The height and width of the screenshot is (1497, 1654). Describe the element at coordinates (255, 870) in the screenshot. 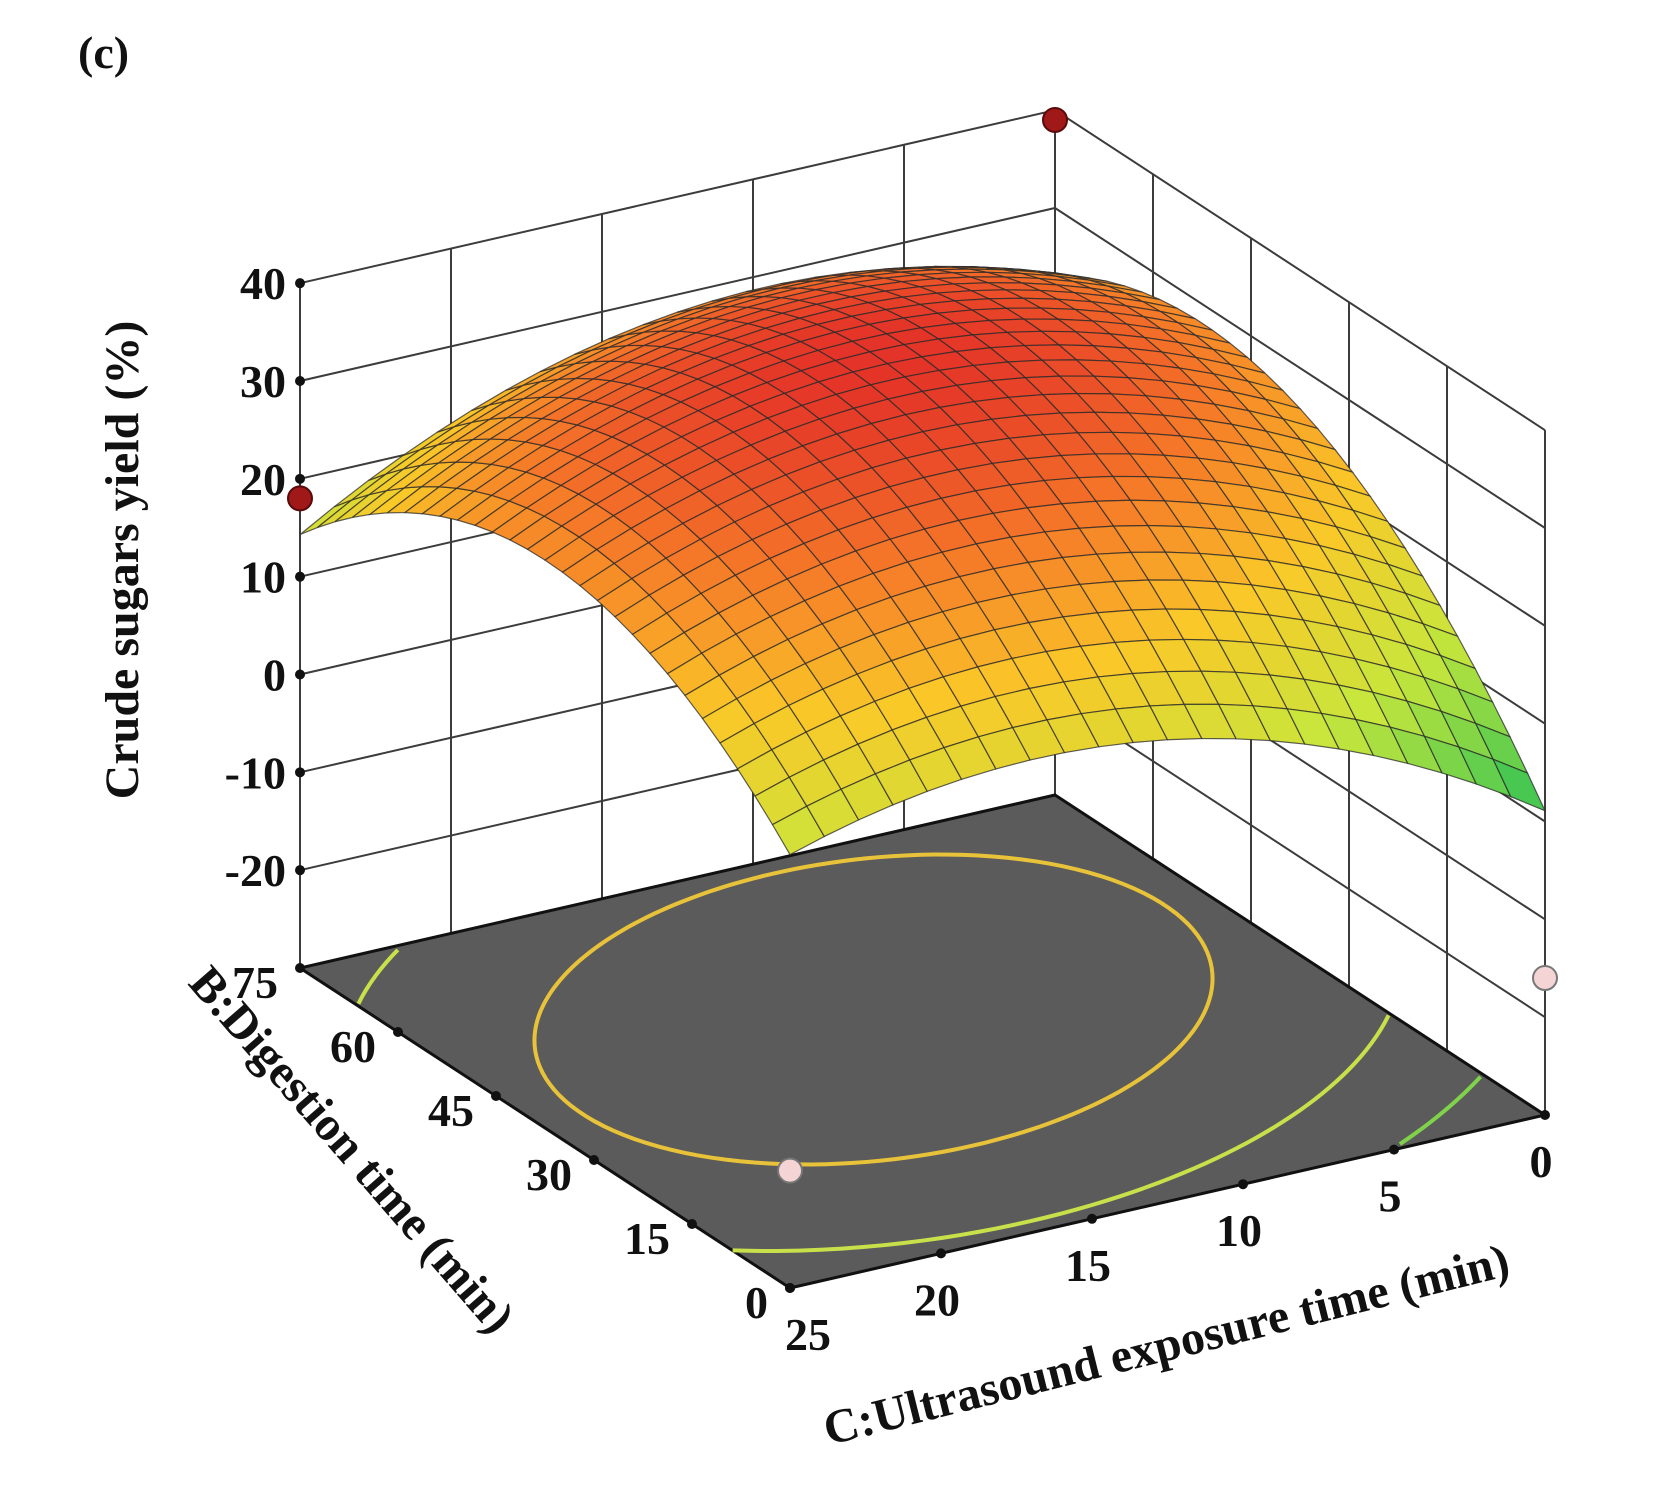

I see `z-tick-label: -20` at that location.